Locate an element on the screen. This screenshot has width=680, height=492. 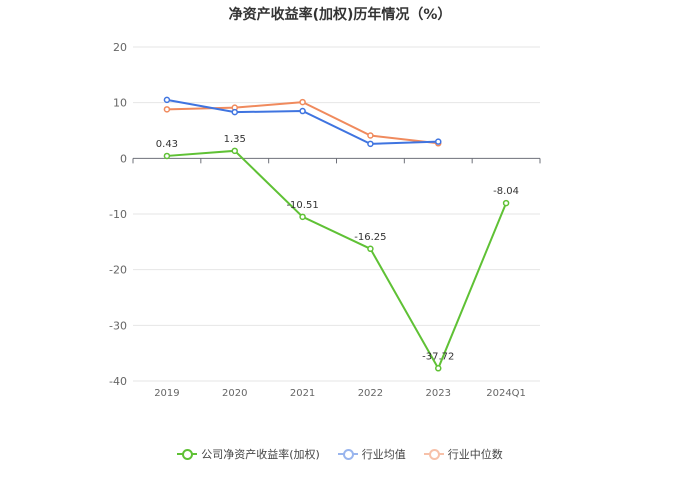
data-label: 0.43 is located at coordinates (167, 144).